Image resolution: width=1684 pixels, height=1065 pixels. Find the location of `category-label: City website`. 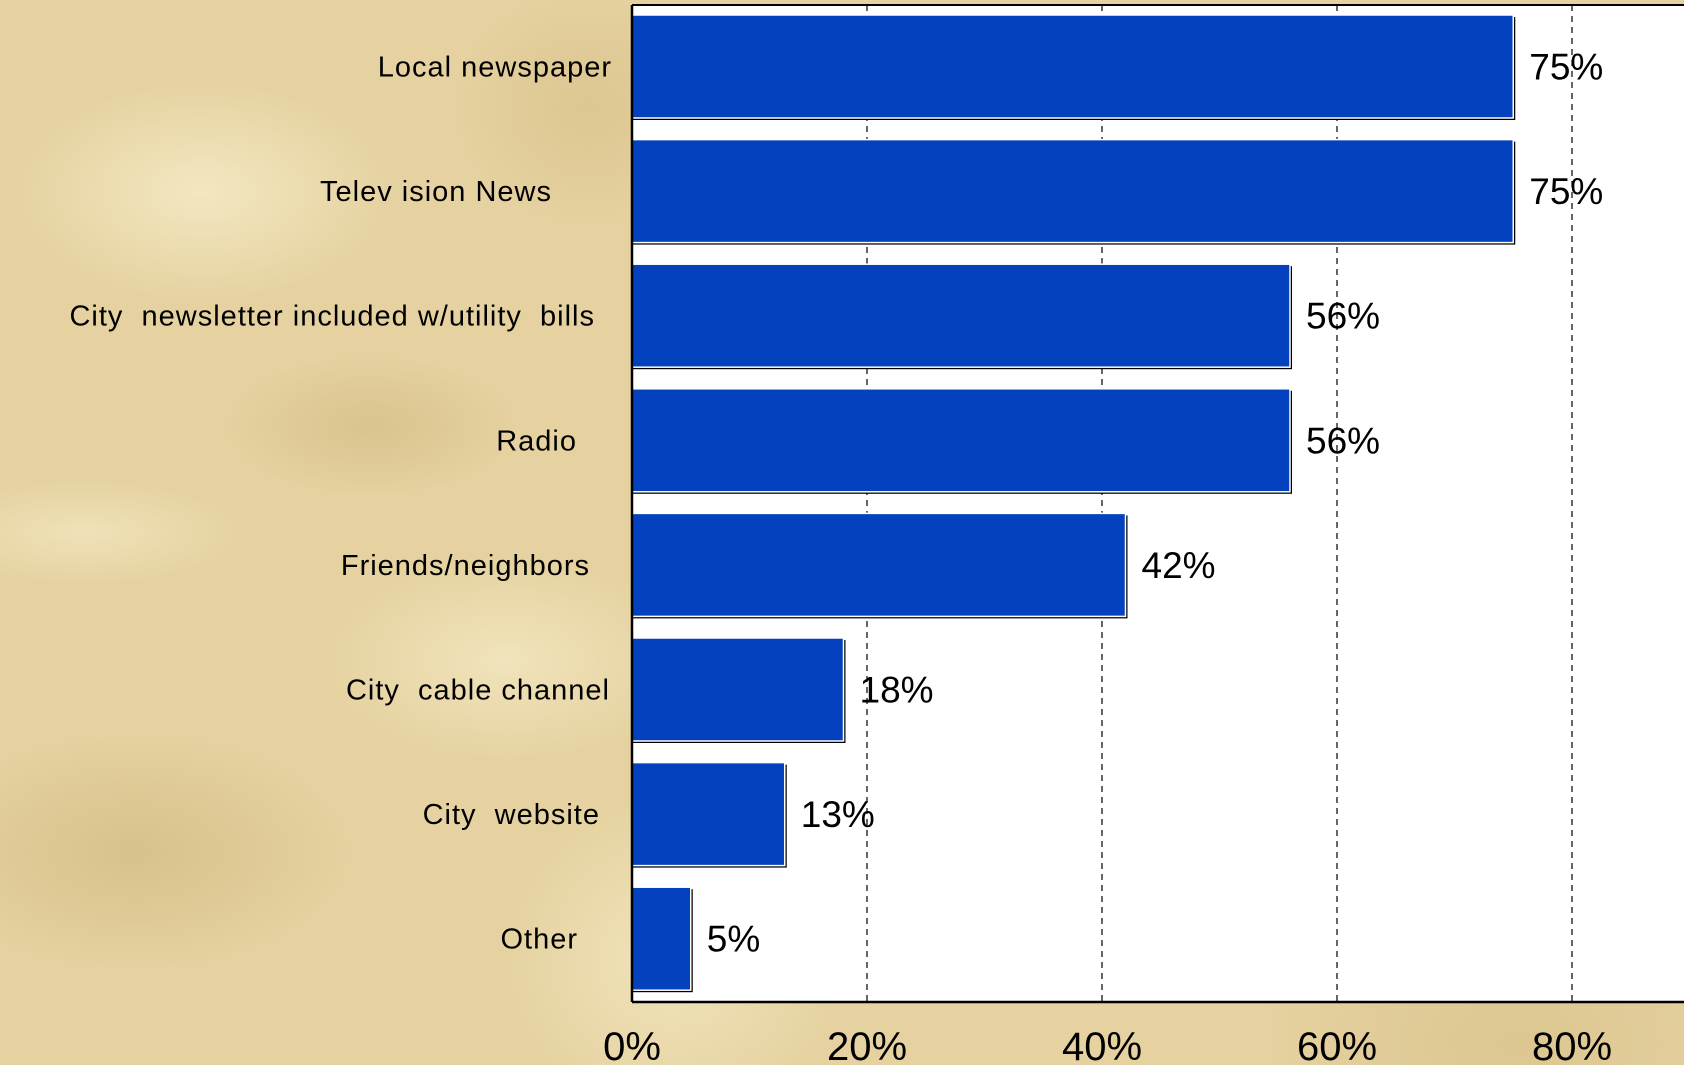

category-label: City website is located at coordinates (511, 815).